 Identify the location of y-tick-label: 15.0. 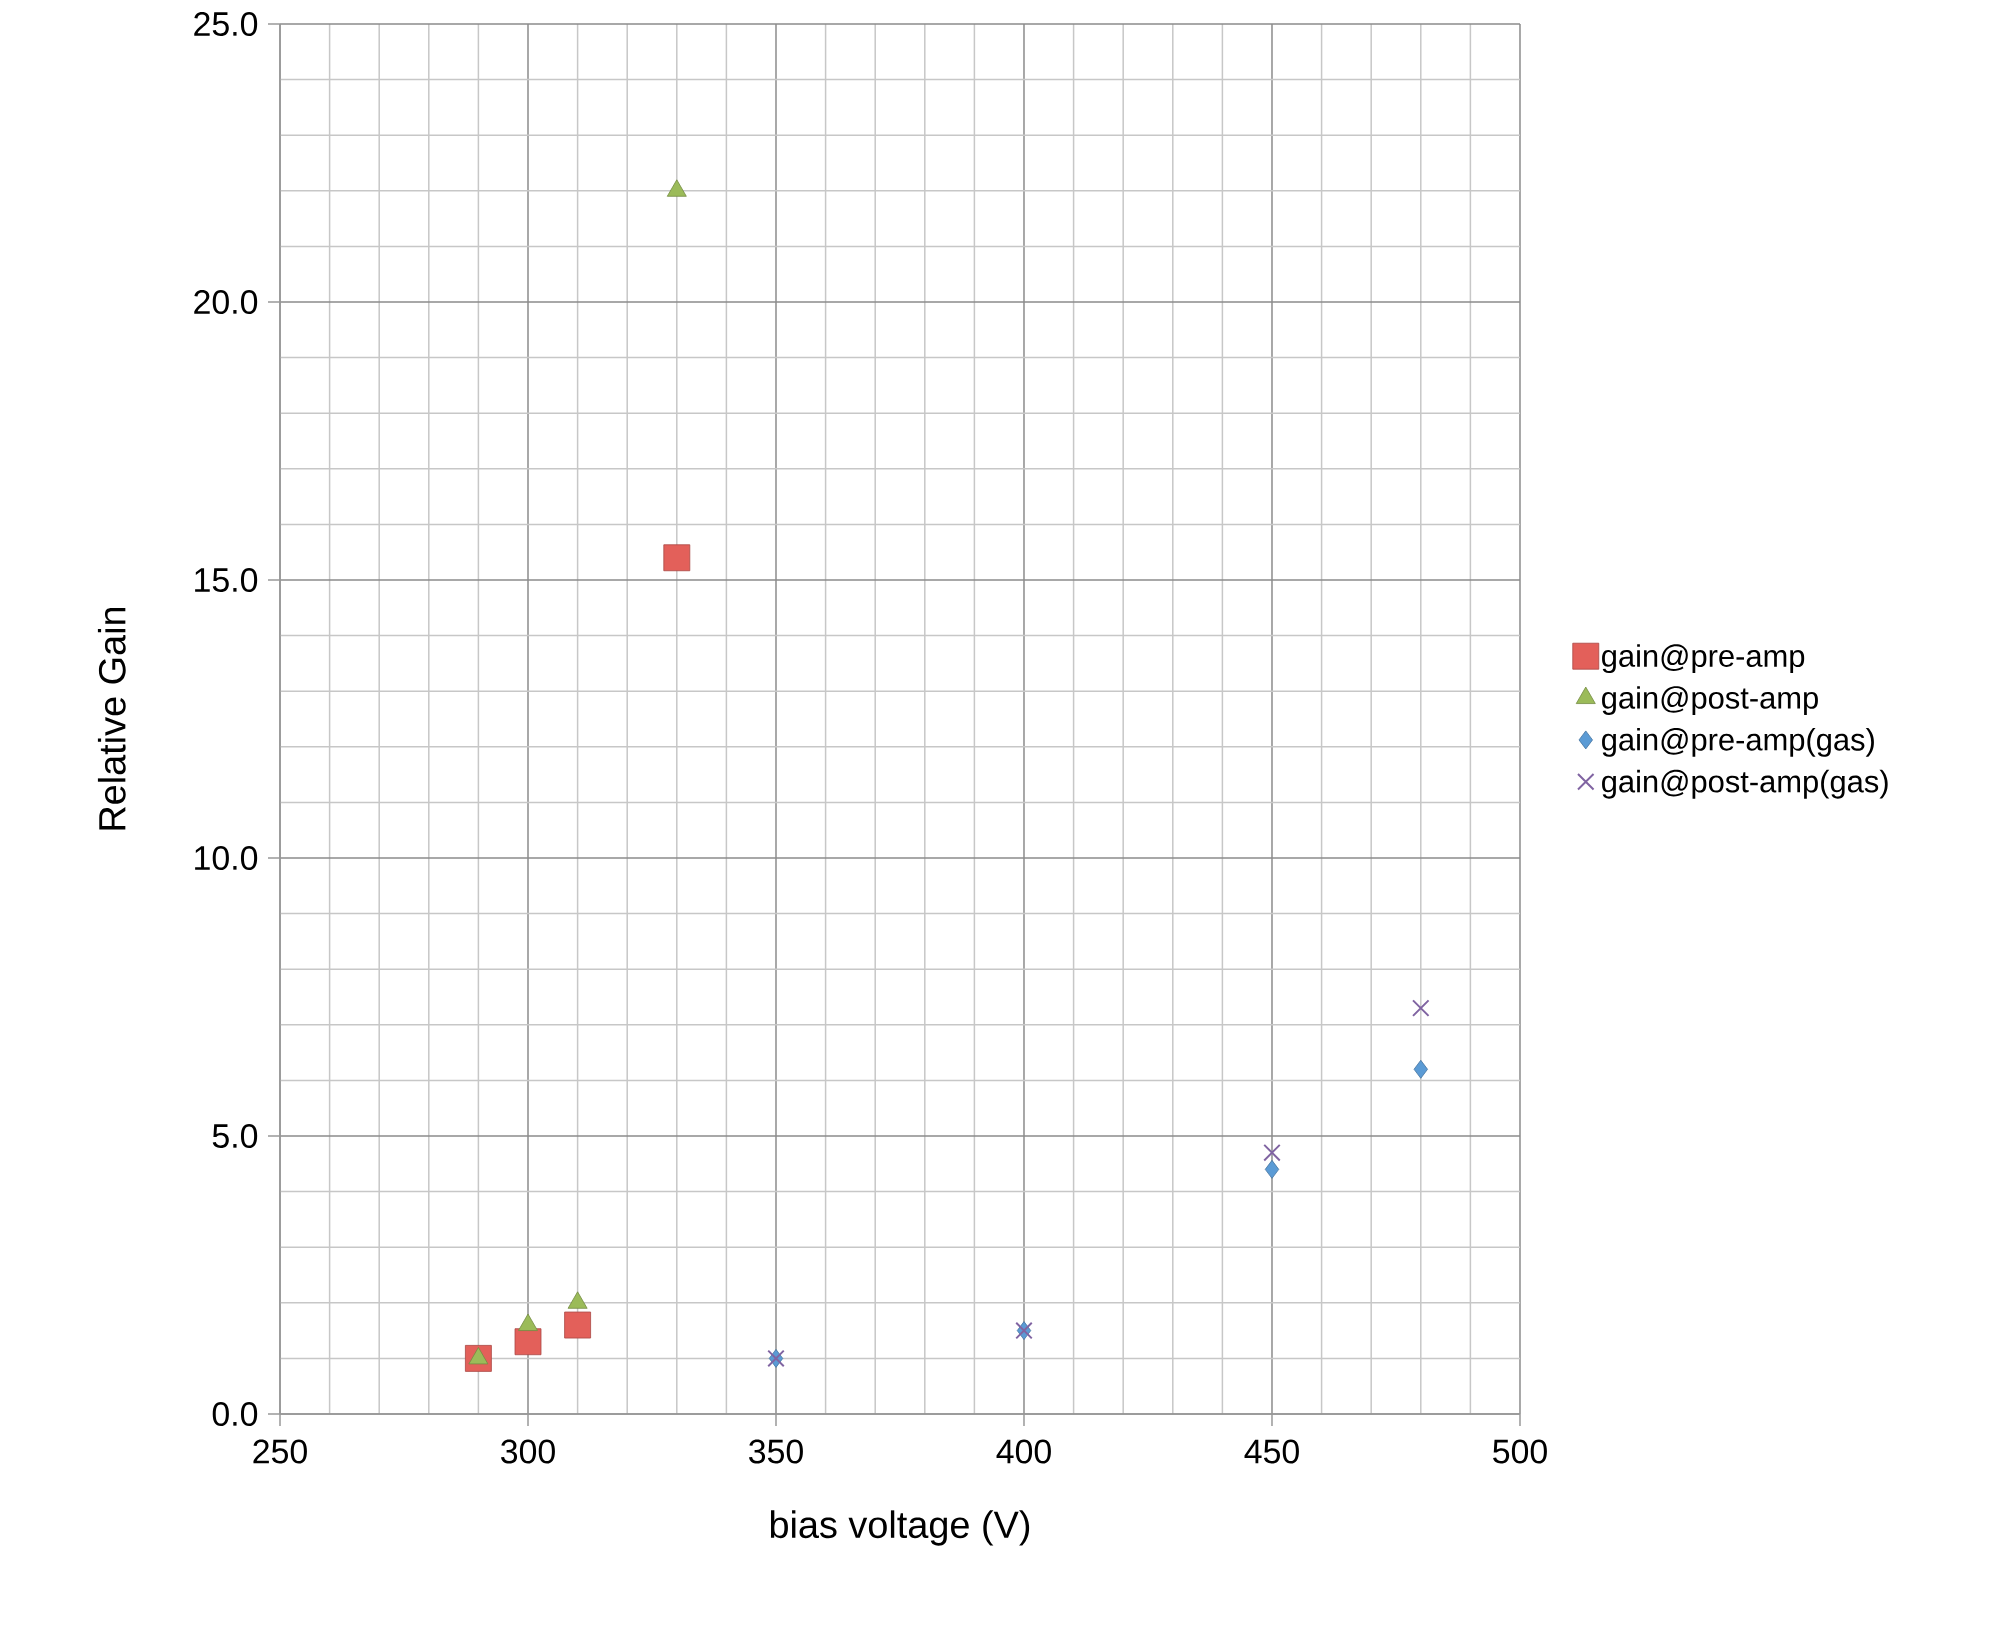
(226, 580).